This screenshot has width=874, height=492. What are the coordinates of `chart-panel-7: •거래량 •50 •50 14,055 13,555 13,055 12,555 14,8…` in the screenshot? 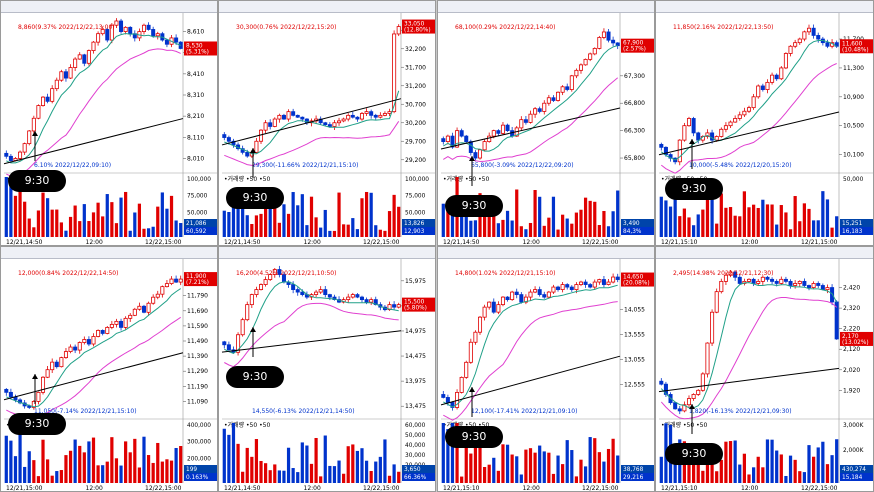 It's located at (546, 369).